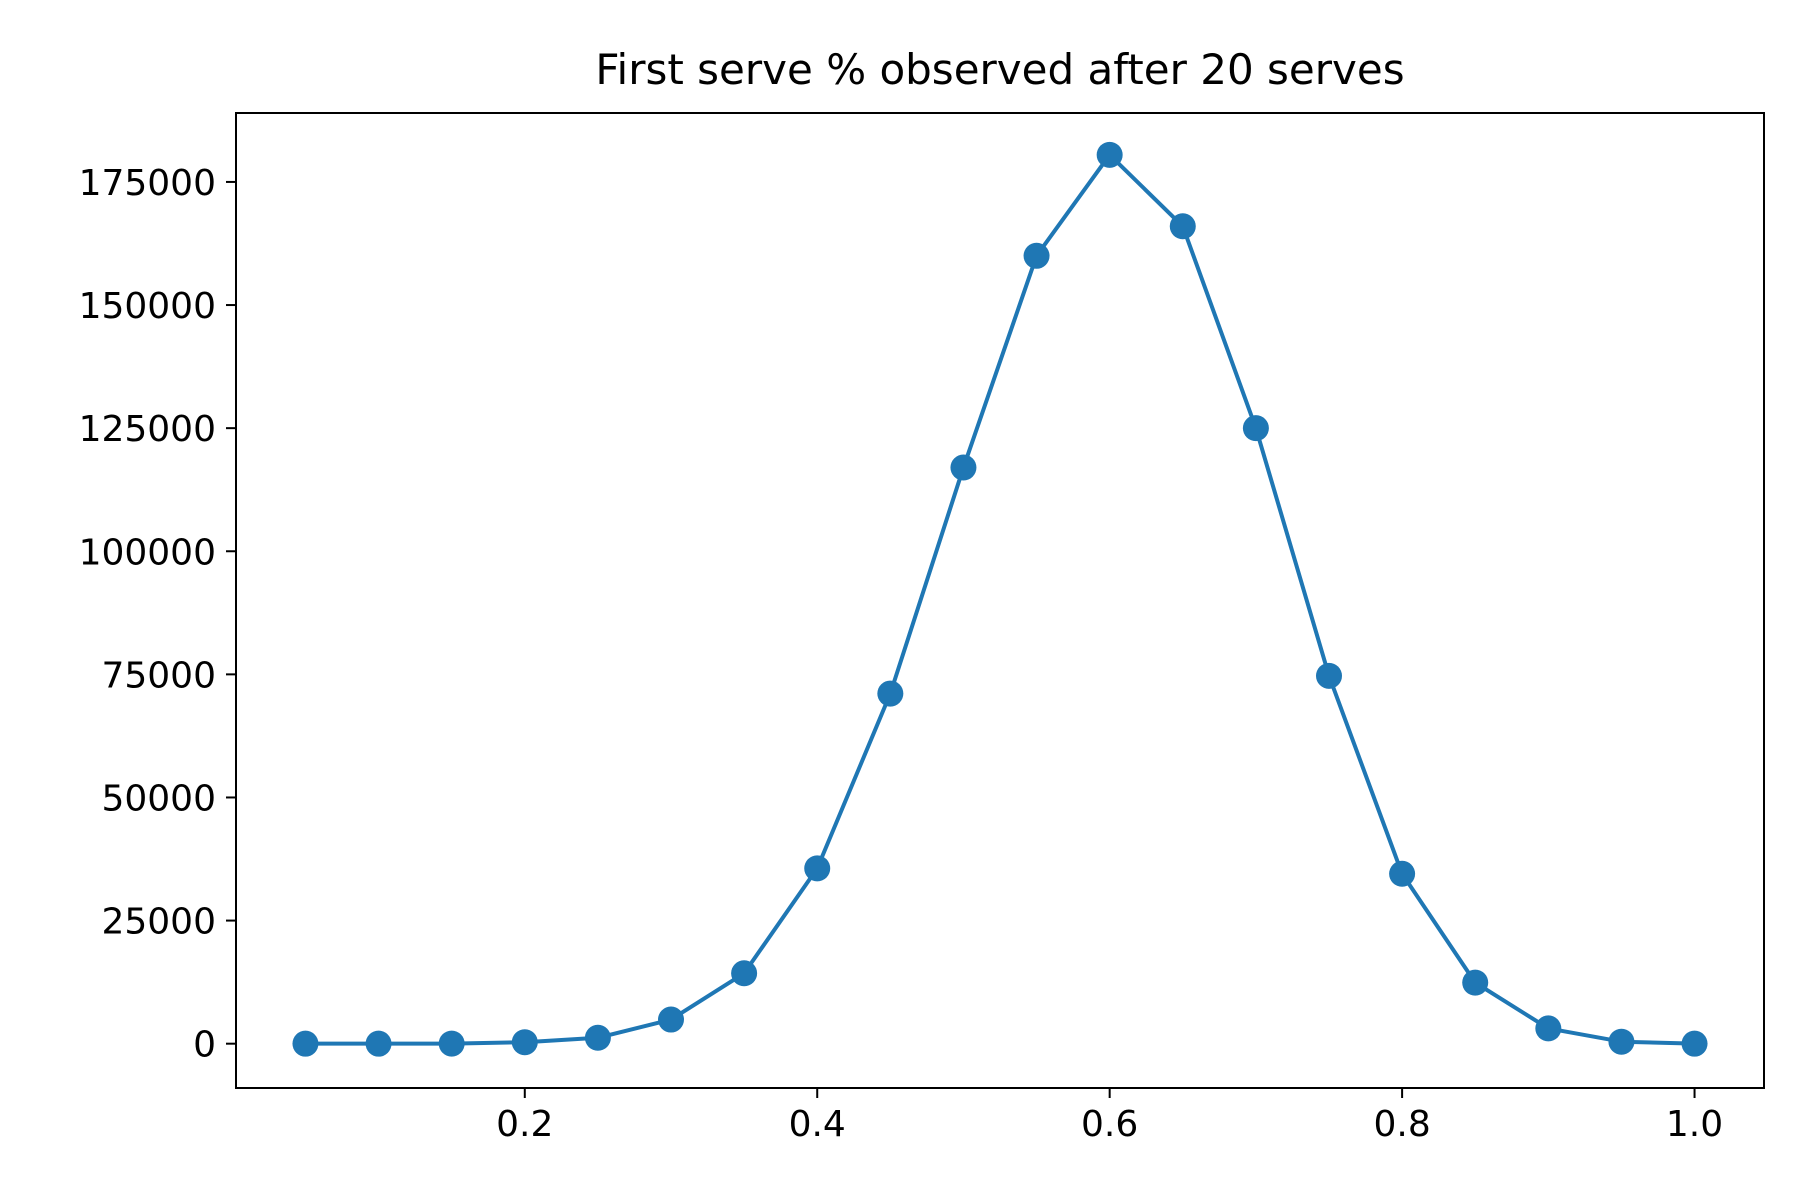 This screenshot has height=1204, width=1800. Describe the element at coordinates (147, 183) in the screenshot. I see `y-tick-label: 175000` at that location.